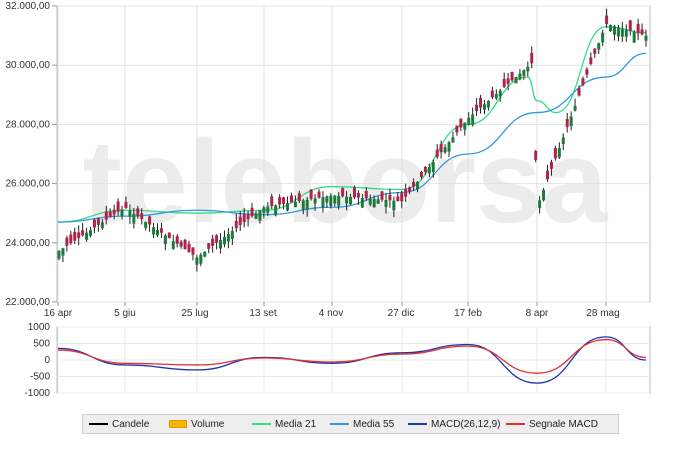 The image size is (700, 451). I want to click on price-tick-label: 26.000,00, so click(28, 184).